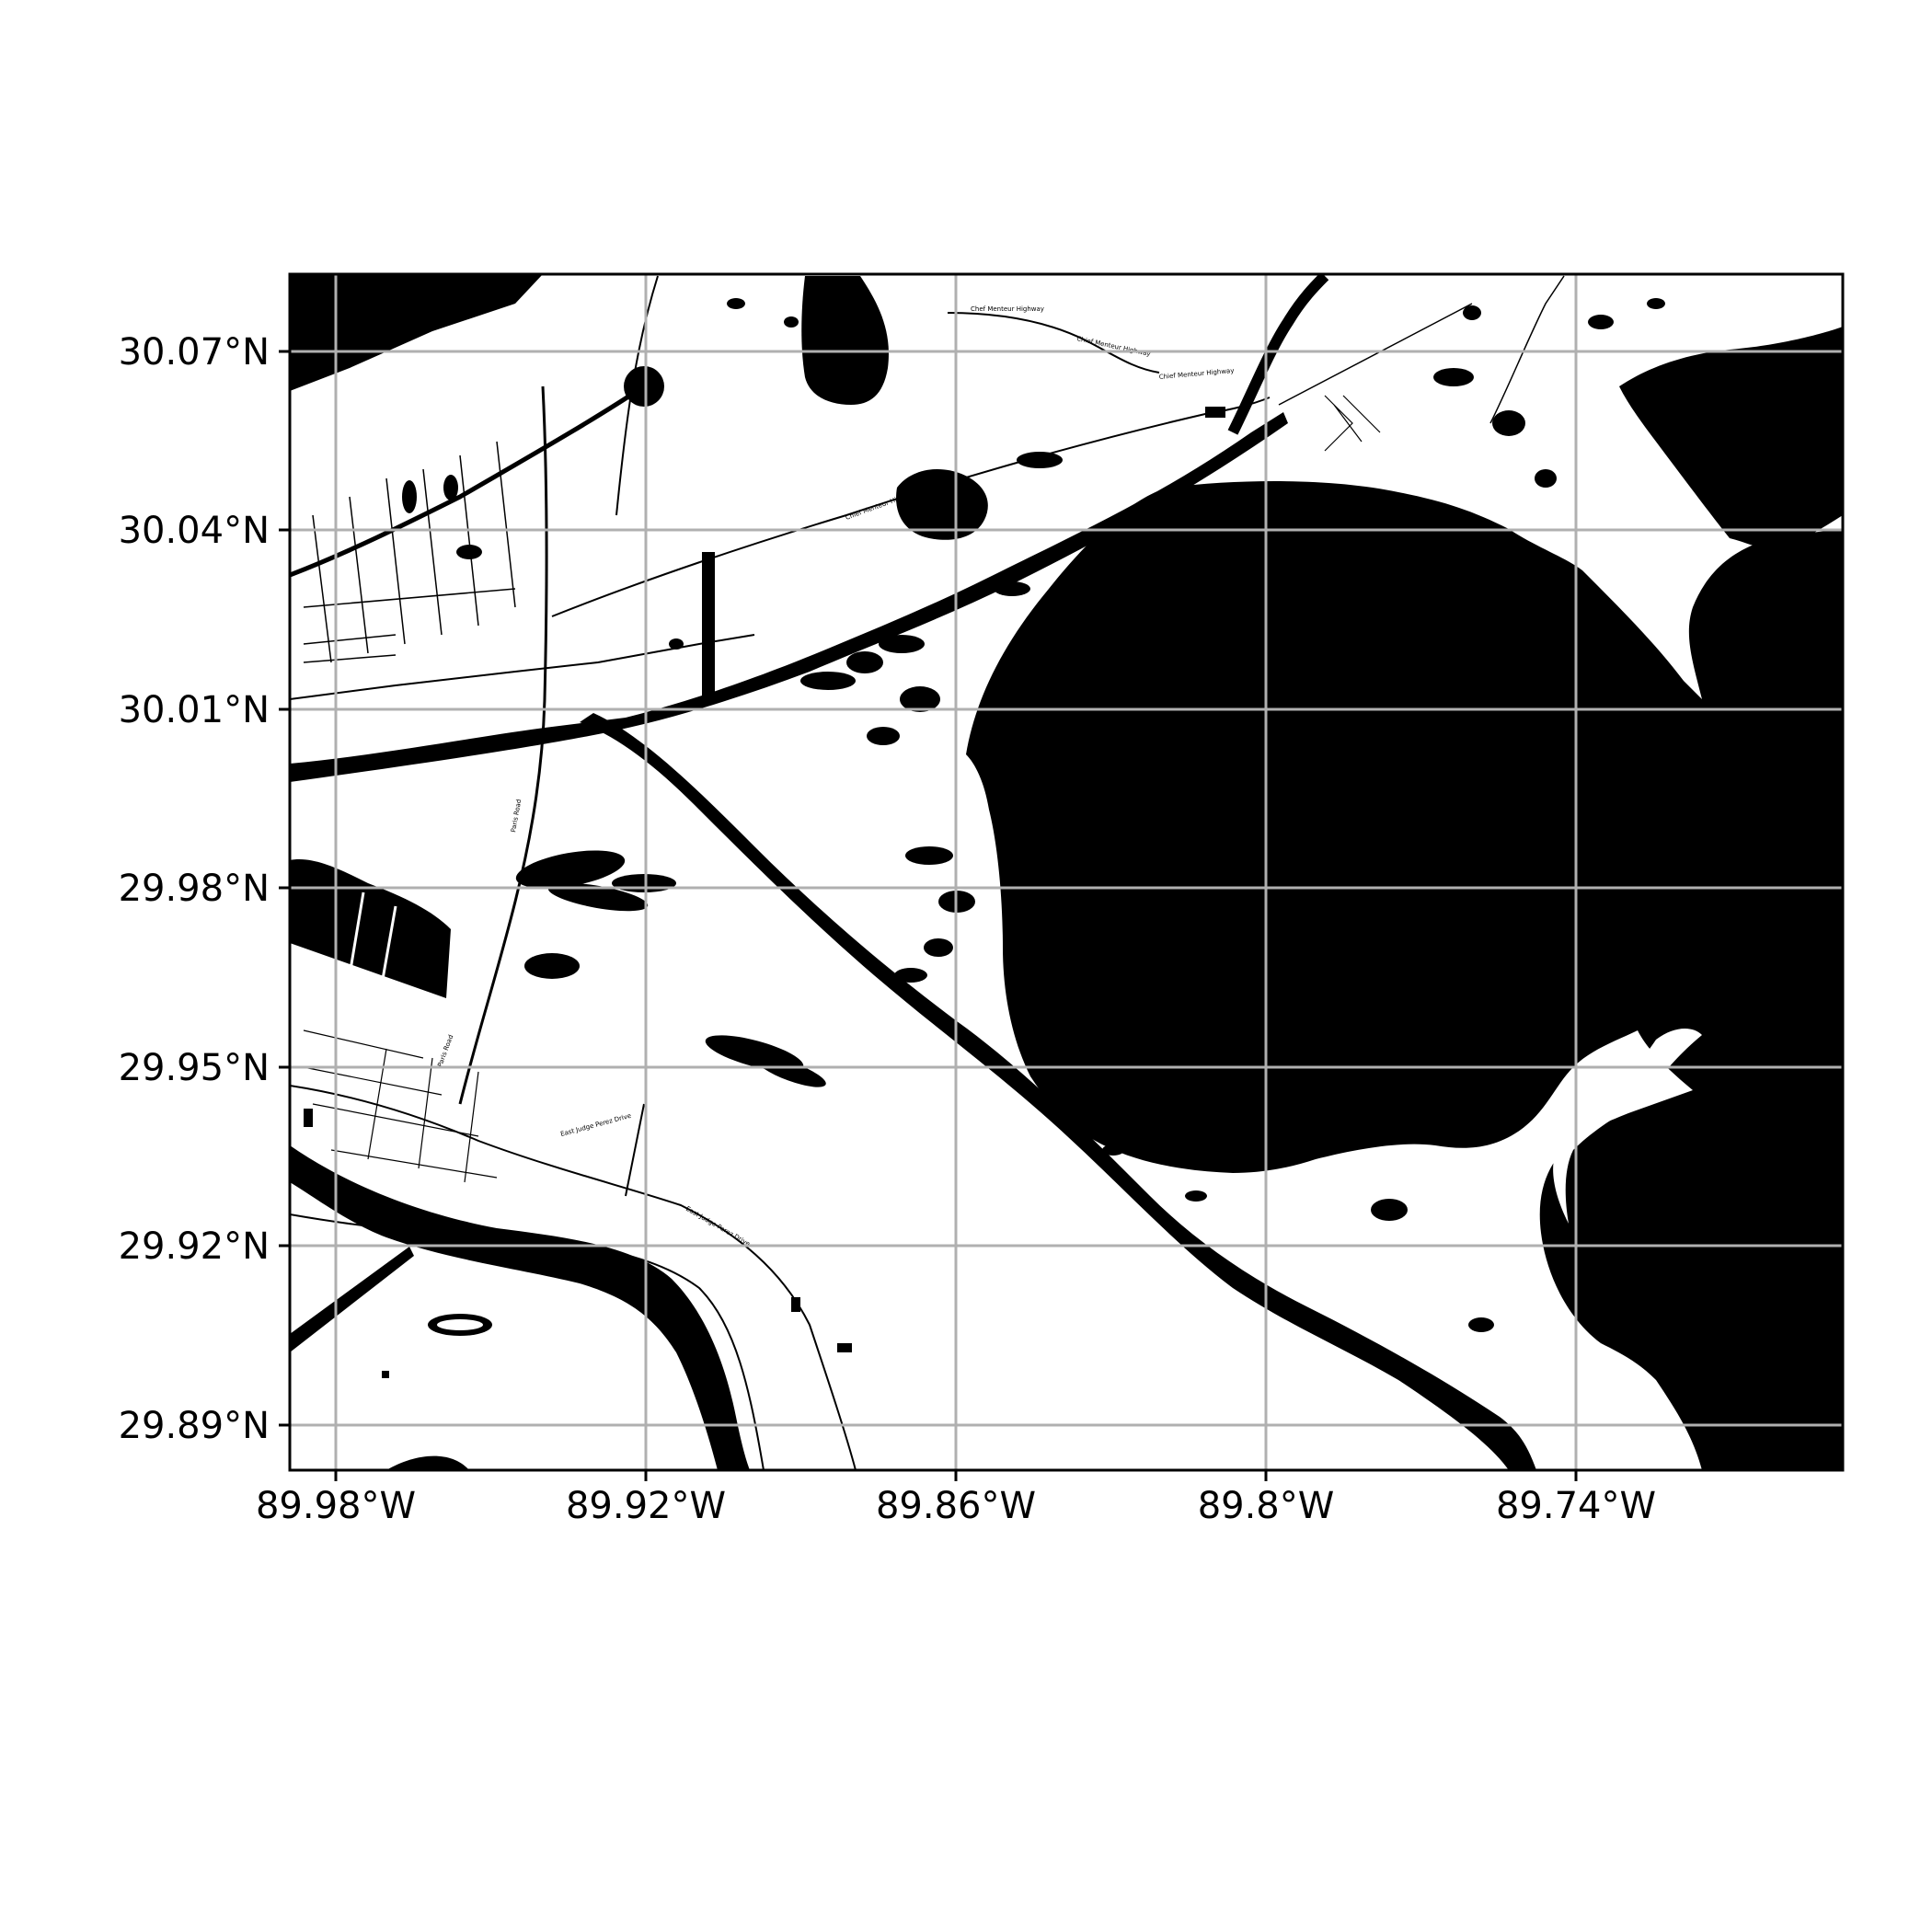  Describe the element at coordinates (1007, 309) in the screenshot. I see `road-label: Chef Menteur Highway` at that location.